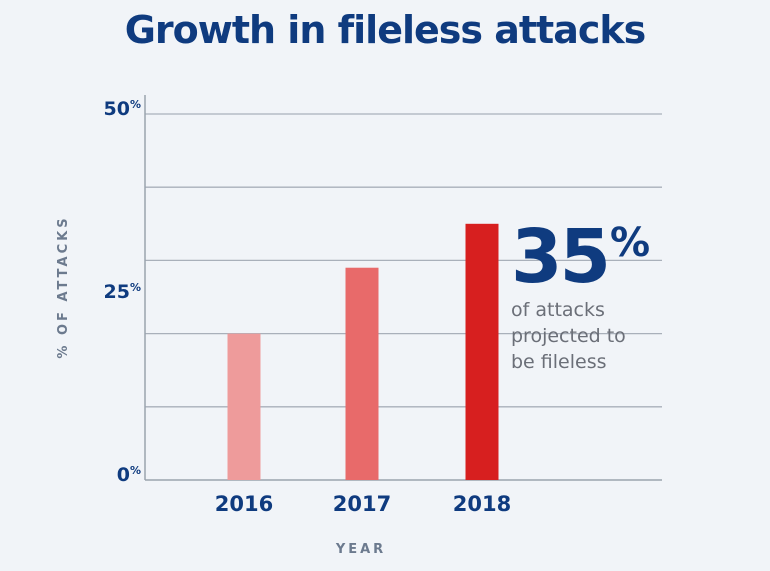 This screenshot has height=571, width=770. What do you see at coordinates (129, 475) in the screenshot?
I see `y-tick-label: 0%` at bounding box center [129, 475].